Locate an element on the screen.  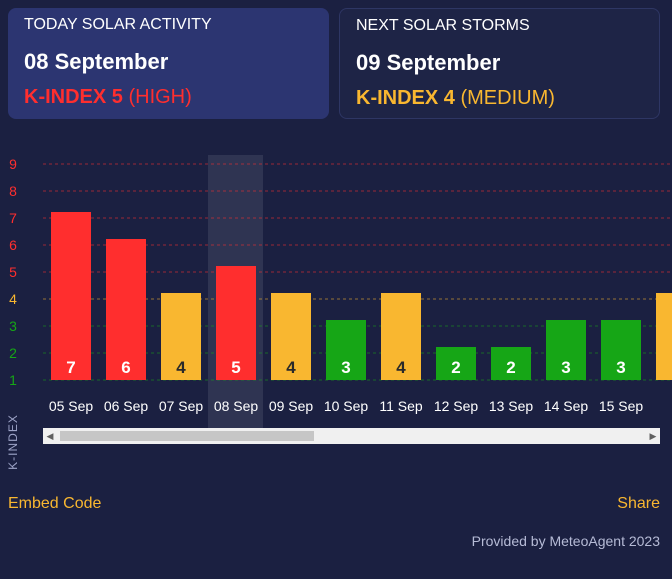
x-tick-label: 10 Sep is located at coordinates (346, 406).